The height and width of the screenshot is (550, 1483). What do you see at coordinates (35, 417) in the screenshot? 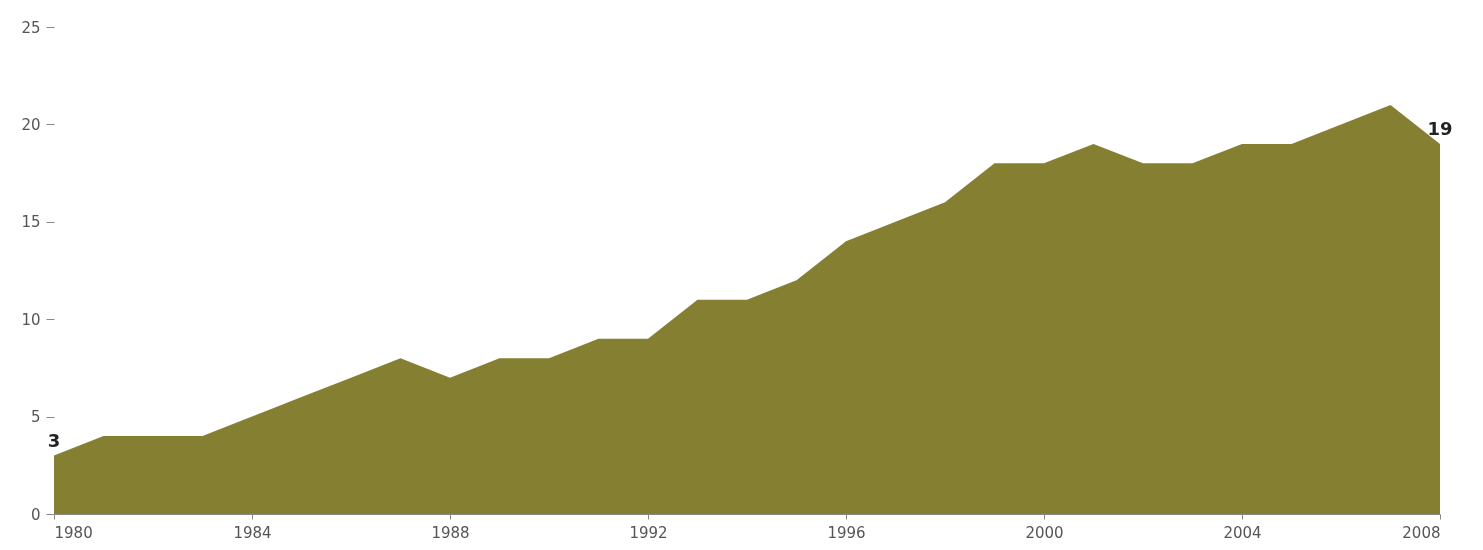
I see `y-tick-label: 5` at bounding box center [35, 417].